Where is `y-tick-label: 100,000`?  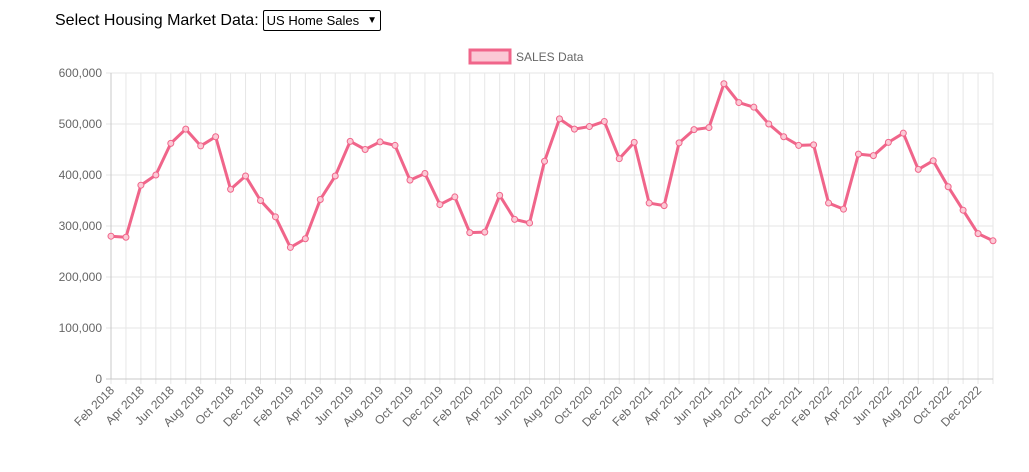 y-tick-label: 100,000 is located at coordinates (81, 328).